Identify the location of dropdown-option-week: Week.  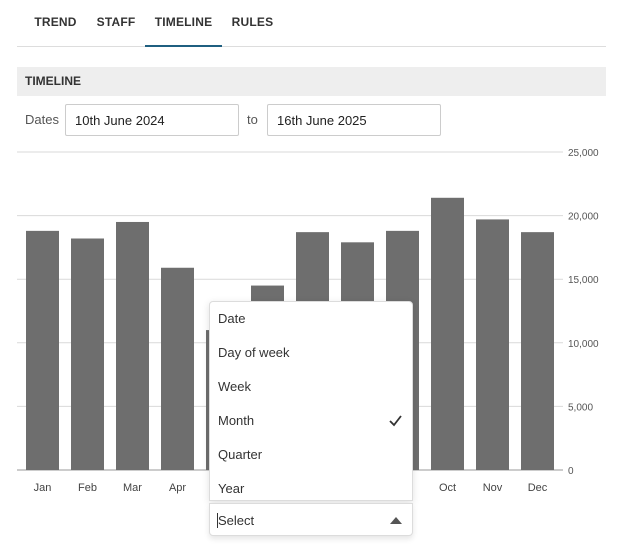
(234, 386).